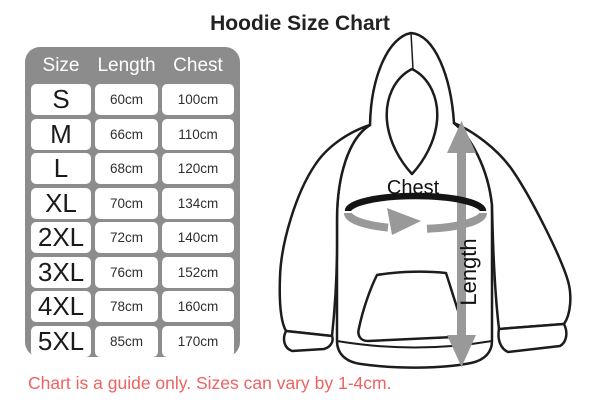  I want to click on length-value: 70cm, so click(126, 203).